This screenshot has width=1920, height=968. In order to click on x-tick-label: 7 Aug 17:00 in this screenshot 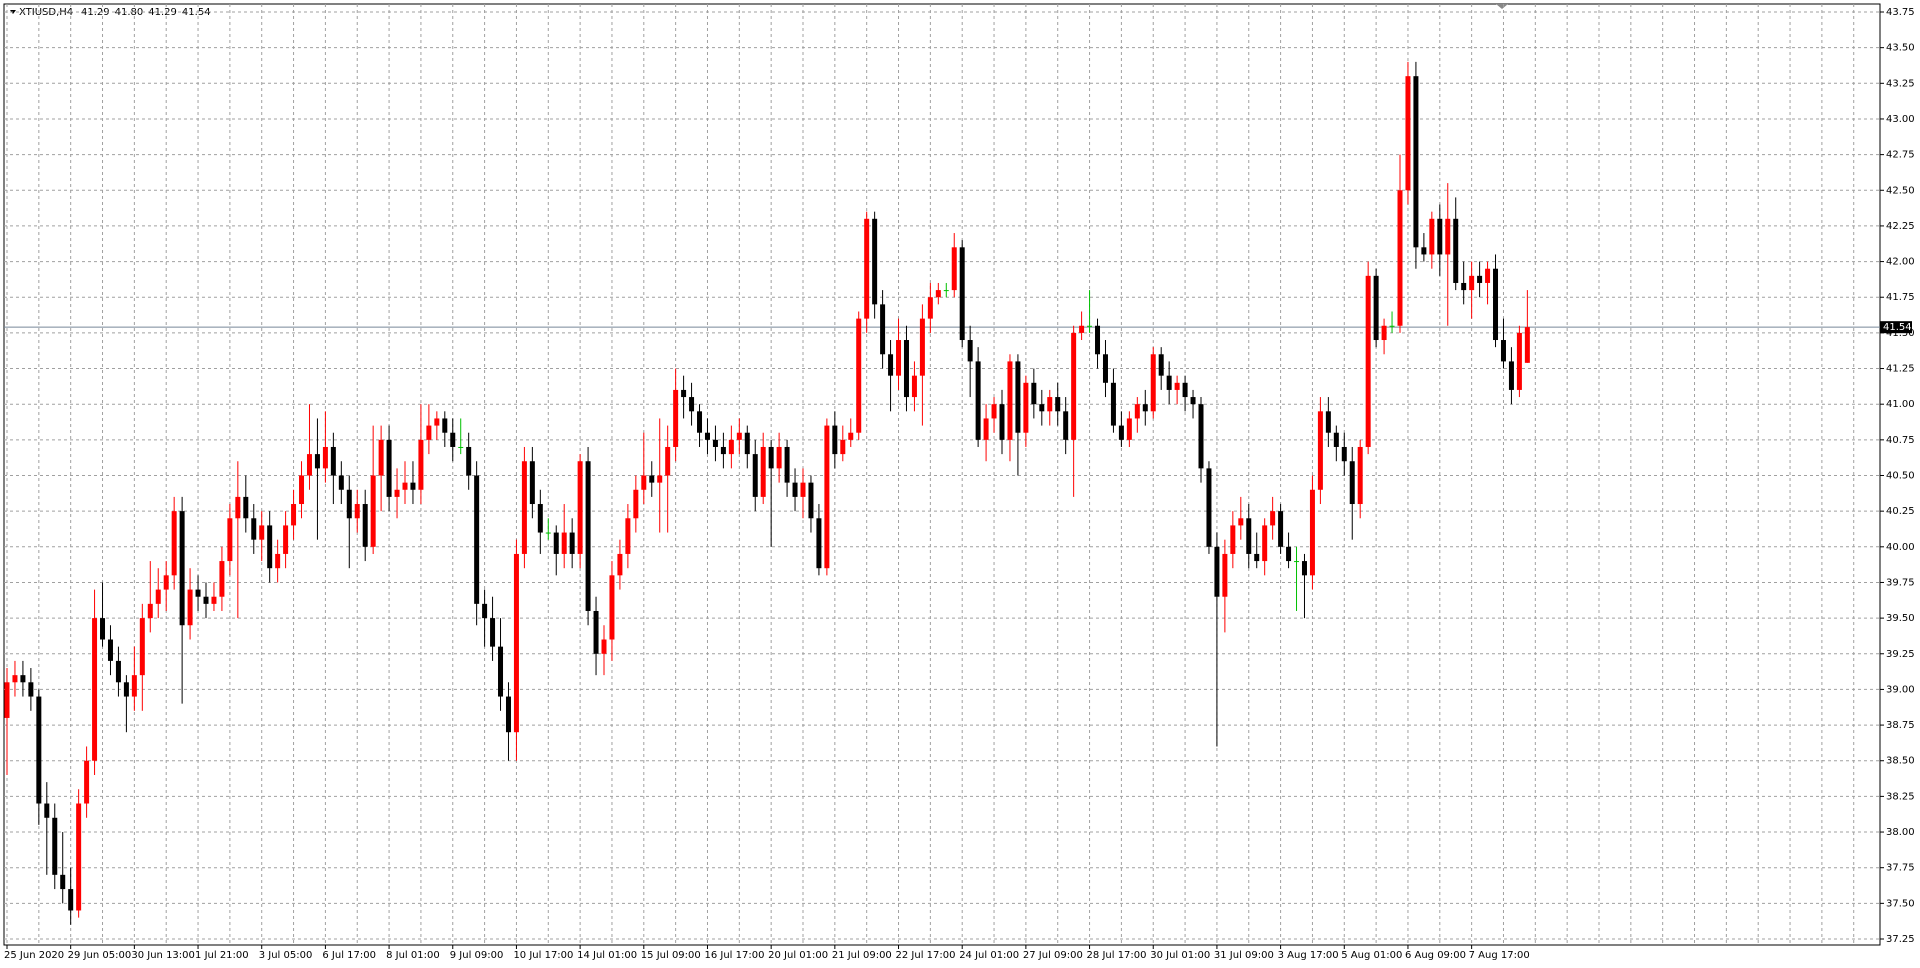, I will do `click(1499, 955)`.